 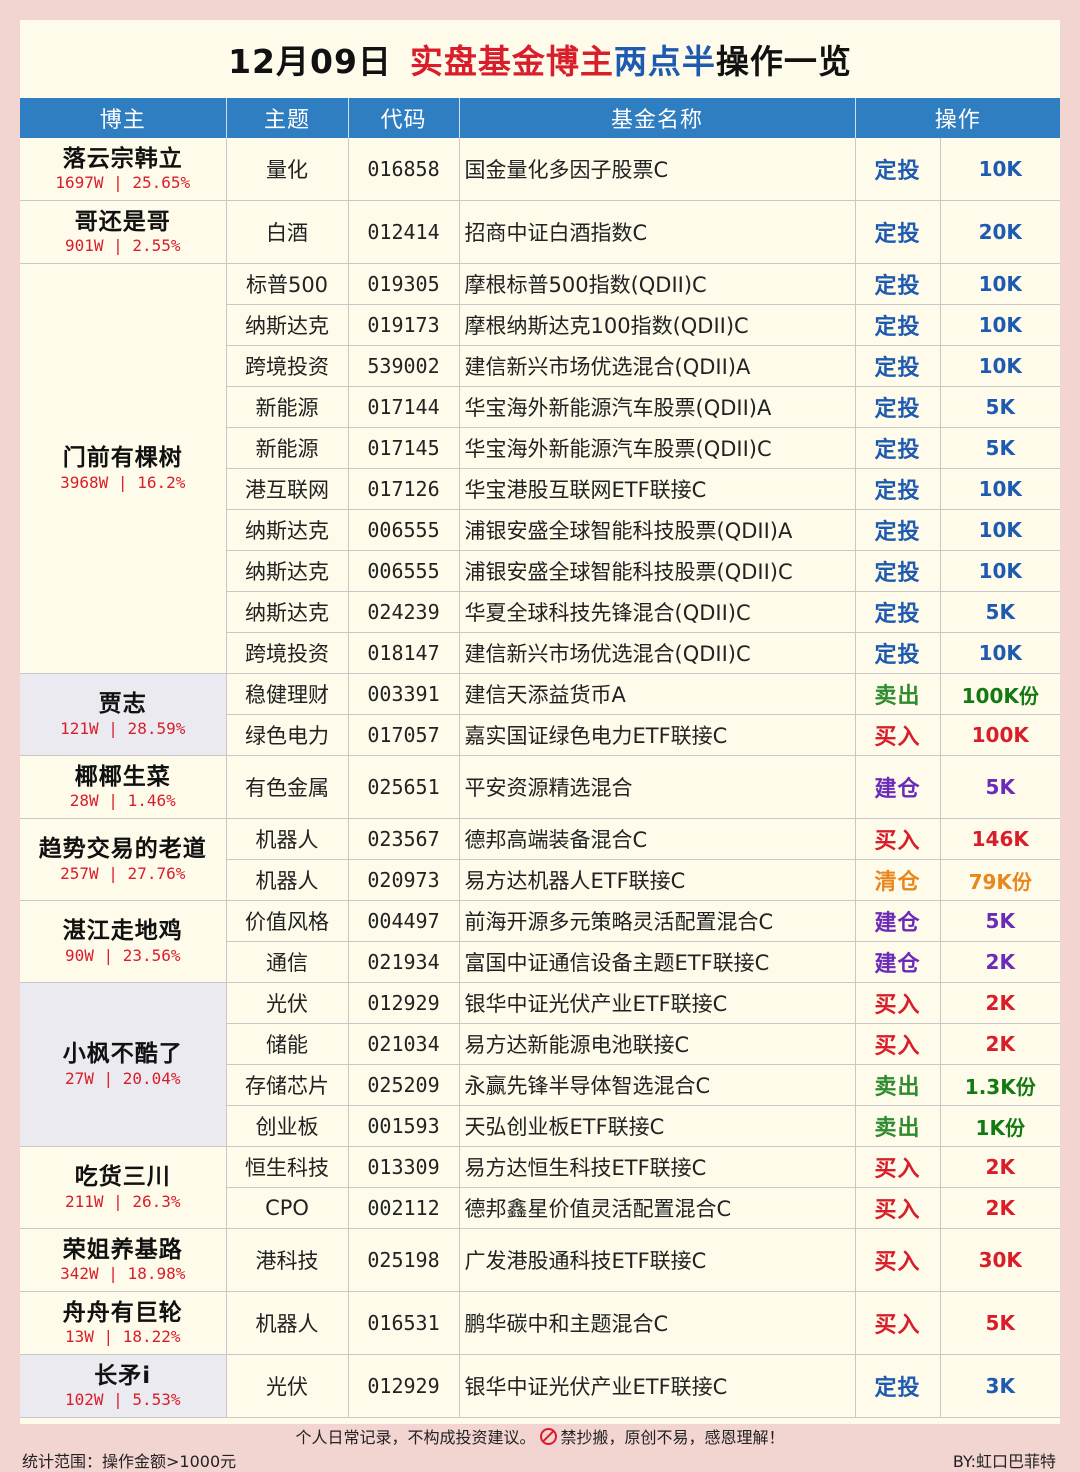 What do you see at coordinates (123, 859) in the screenshot?
I see `blogger-cell: 趋势交易的老道 257W | 27.76%` at bounding box center [123, 859].